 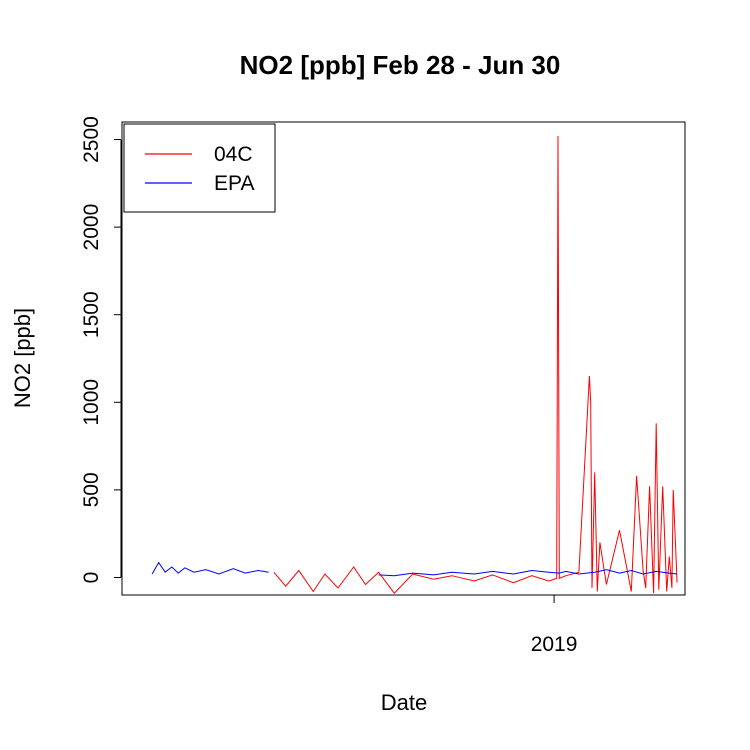 I want to click on legend: 04C EPA, so click(x=199, y=168).